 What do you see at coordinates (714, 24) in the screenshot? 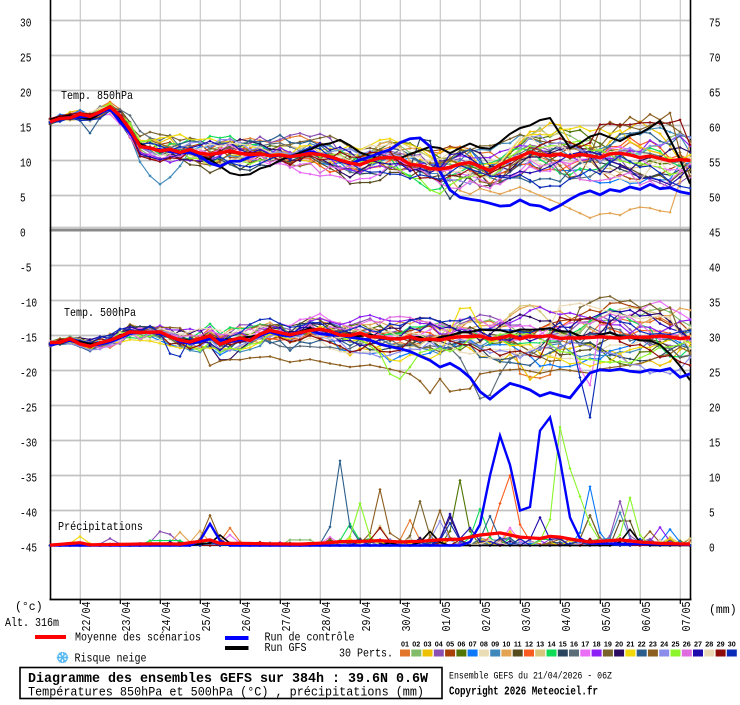
I see `svg-text: 75` at bounding box center [714, 24].